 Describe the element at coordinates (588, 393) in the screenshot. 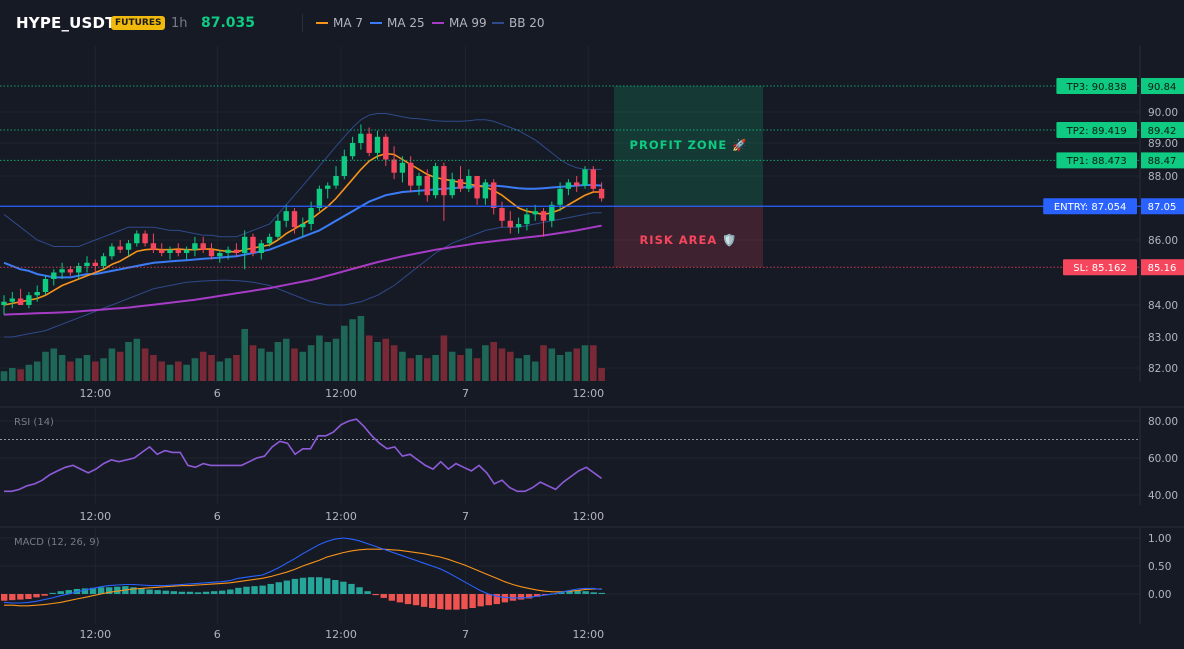

I see `time-tick-label: 12:00` at that location.